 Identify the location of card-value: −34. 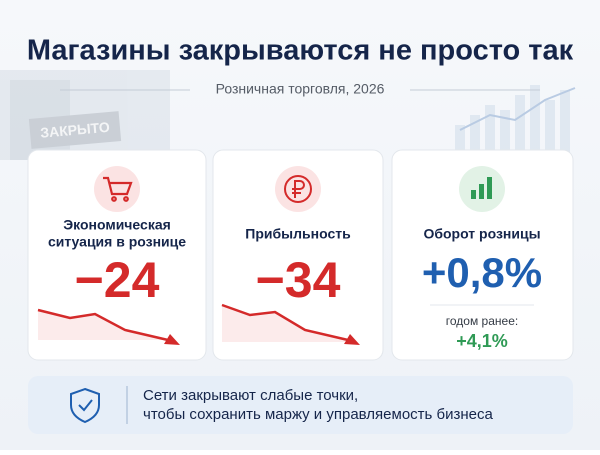
(298, 280).